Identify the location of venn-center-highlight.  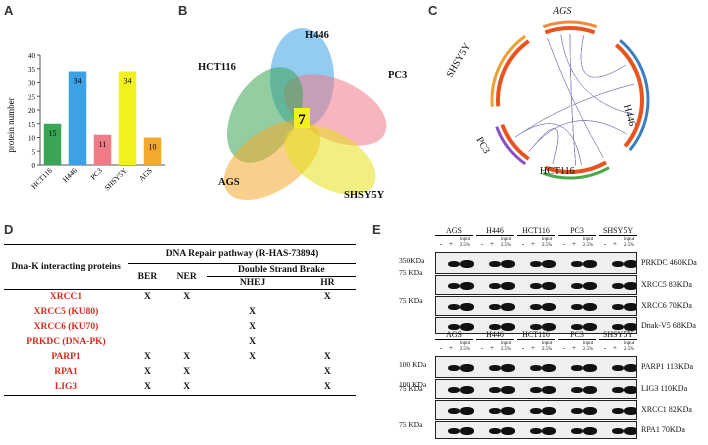
(302, 118).